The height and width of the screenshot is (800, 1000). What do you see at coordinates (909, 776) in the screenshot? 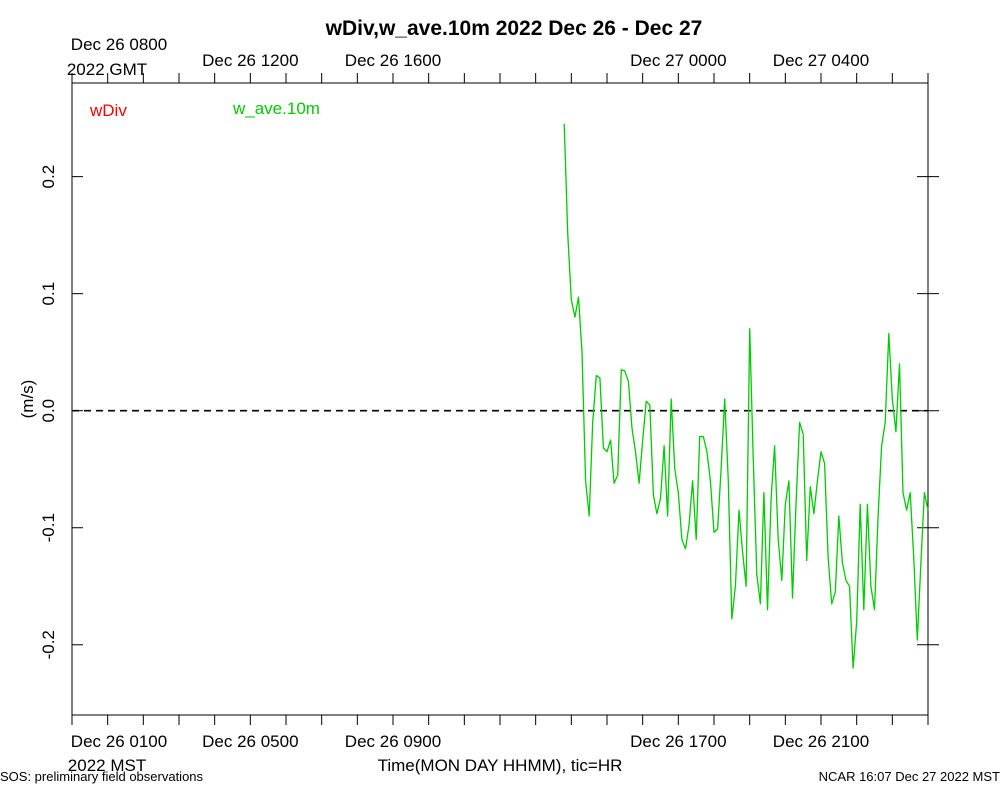
I see `footer-timestamp: NCAR 16:07 Dec 27 2022 MST` at bounding box center [909, 776].